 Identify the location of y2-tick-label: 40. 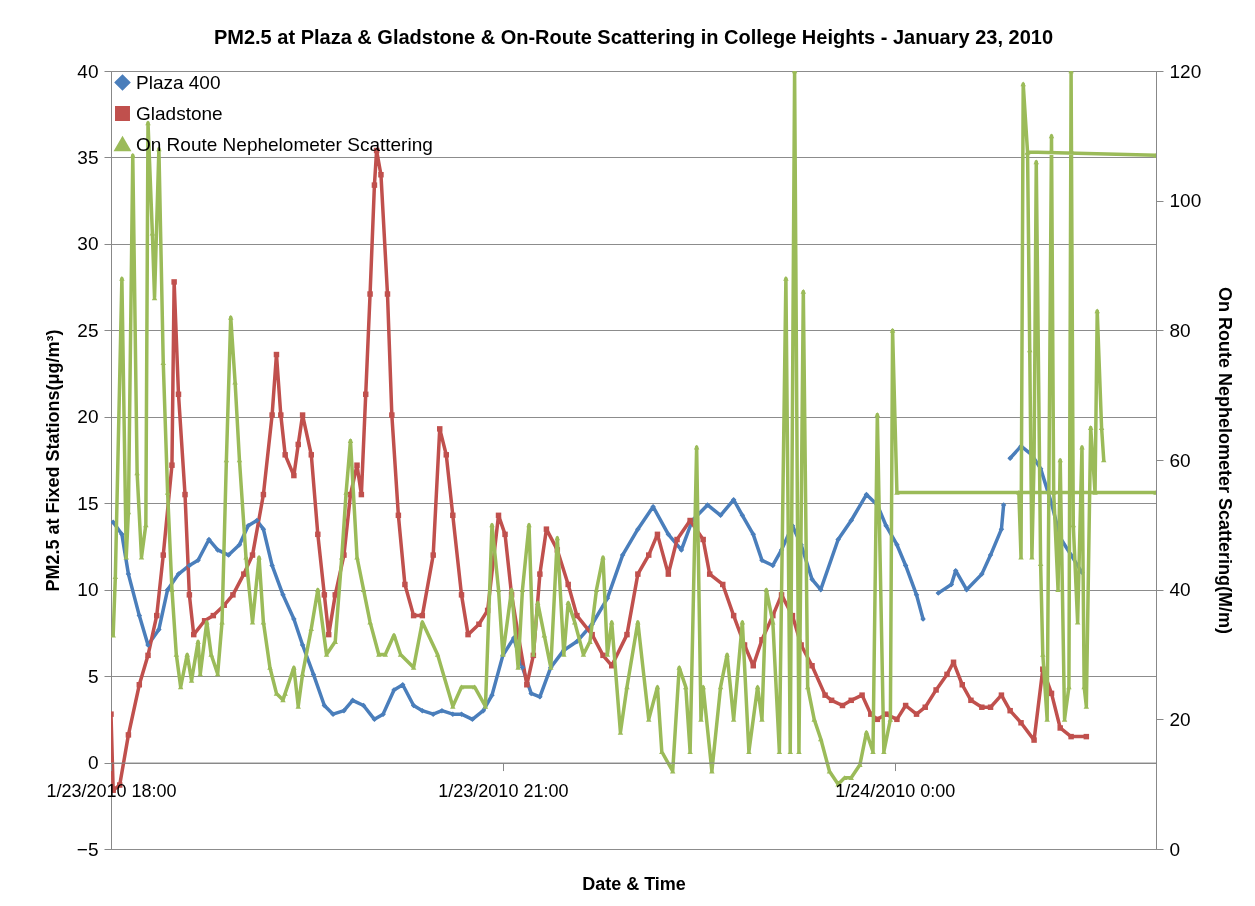
(1180, 590).